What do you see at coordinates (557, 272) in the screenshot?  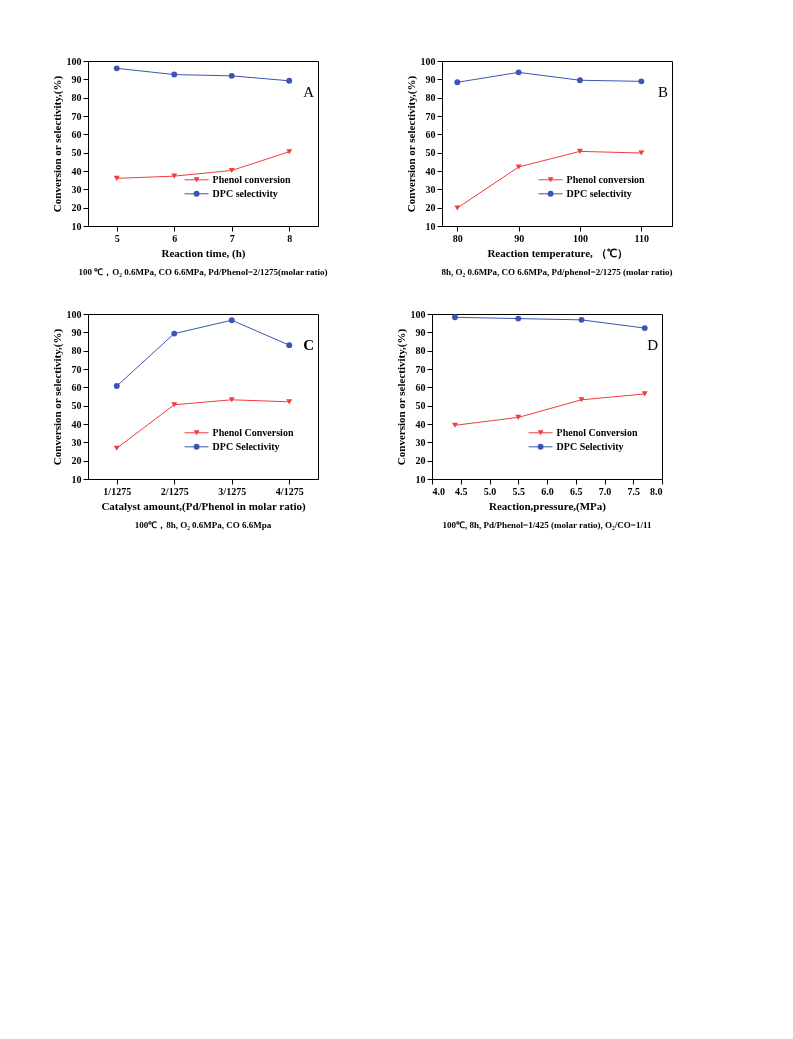 I see `text: 8h, O₂ 0.6MPa, CO 6.6MPa, Pd/phenol=2/1275 (molar ratio)` at bounding box center [557, 272].